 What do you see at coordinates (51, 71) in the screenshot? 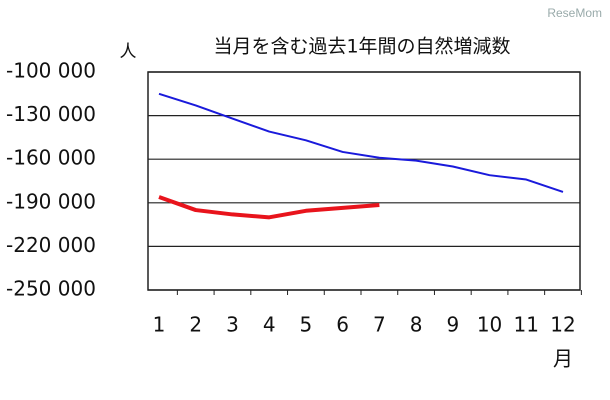
I see `y-tick-label: -100 000` at bounding box center [51, 71].